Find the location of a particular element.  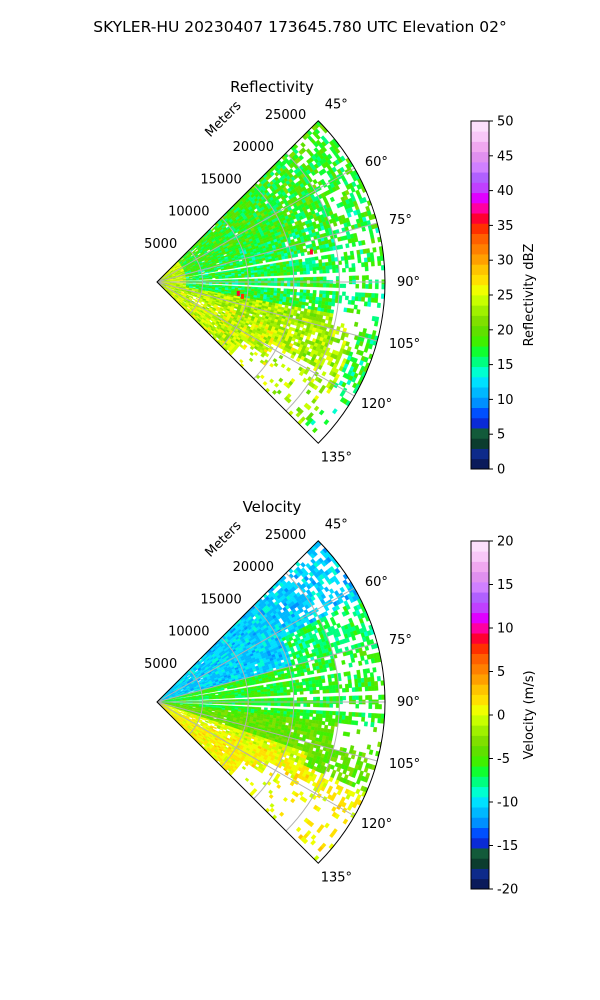

range-tick-label: 25000 is located at coordinates (285, 115).